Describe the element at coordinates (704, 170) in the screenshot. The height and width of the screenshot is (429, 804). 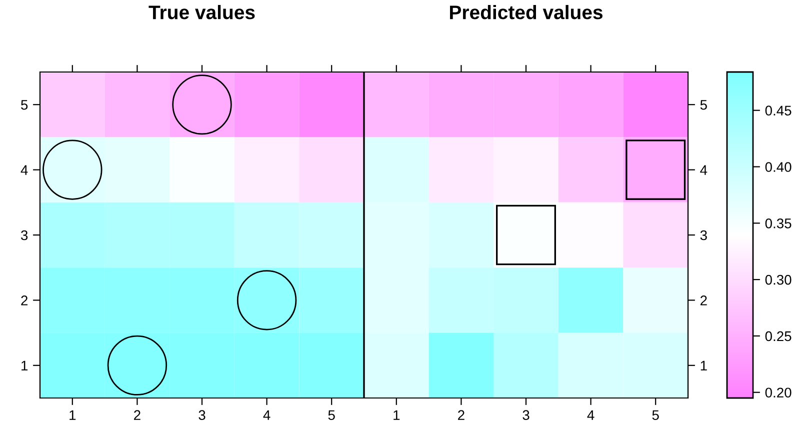
I see `y-tick-label: 4` at that location.